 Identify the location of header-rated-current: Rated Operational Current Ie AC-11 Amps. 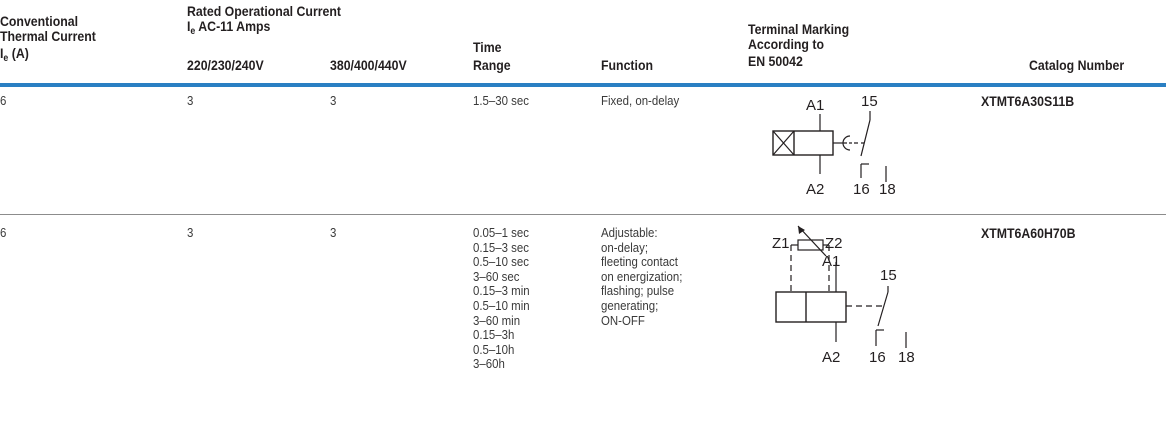
(264, 20).